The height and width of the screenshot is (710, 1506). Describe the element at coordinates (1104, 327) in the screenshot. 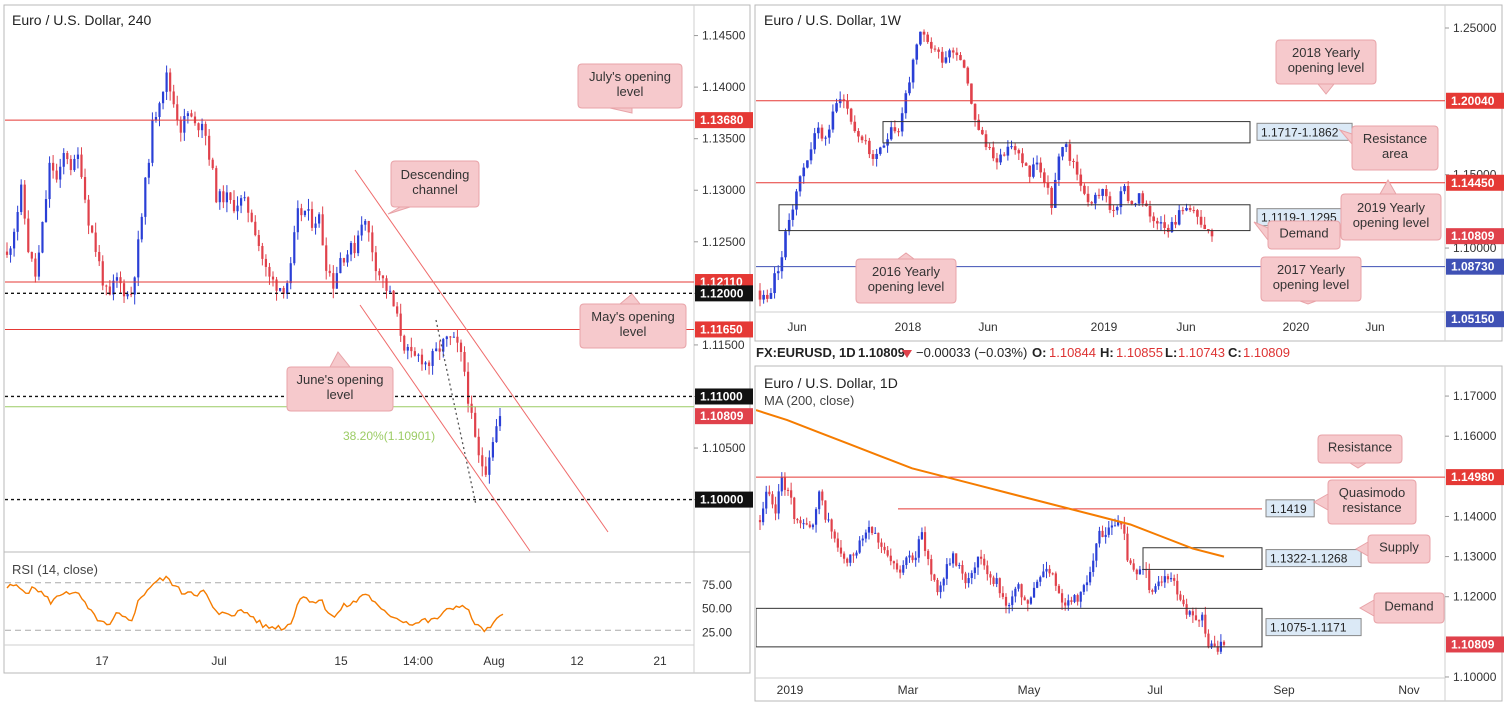

I see `x-tick-label: 2019` at that location.